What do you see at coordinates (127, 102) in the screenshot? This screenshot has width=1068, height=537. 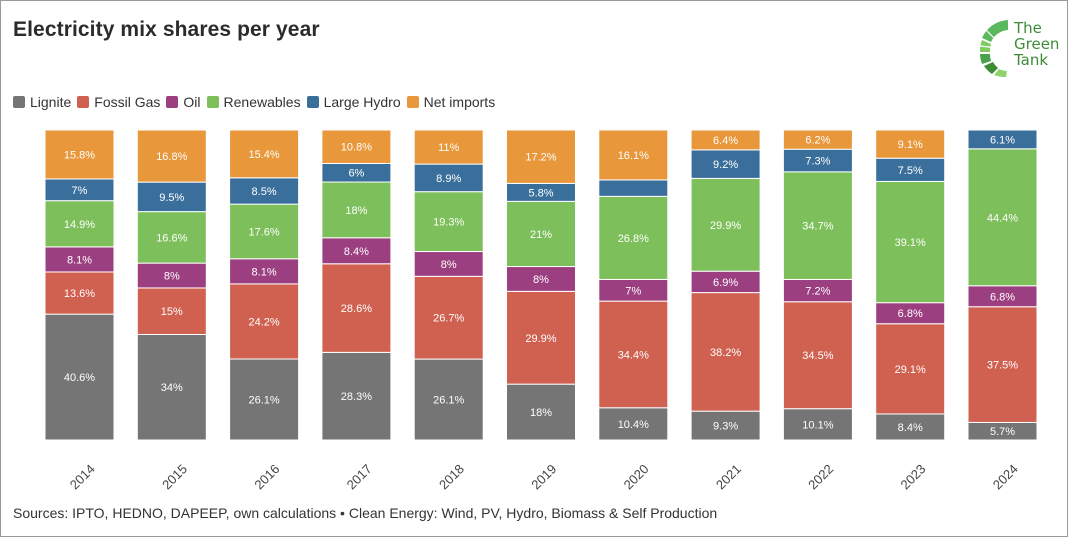 I see `legend-label: Fossil Gas` at bounding box center [127, 102].